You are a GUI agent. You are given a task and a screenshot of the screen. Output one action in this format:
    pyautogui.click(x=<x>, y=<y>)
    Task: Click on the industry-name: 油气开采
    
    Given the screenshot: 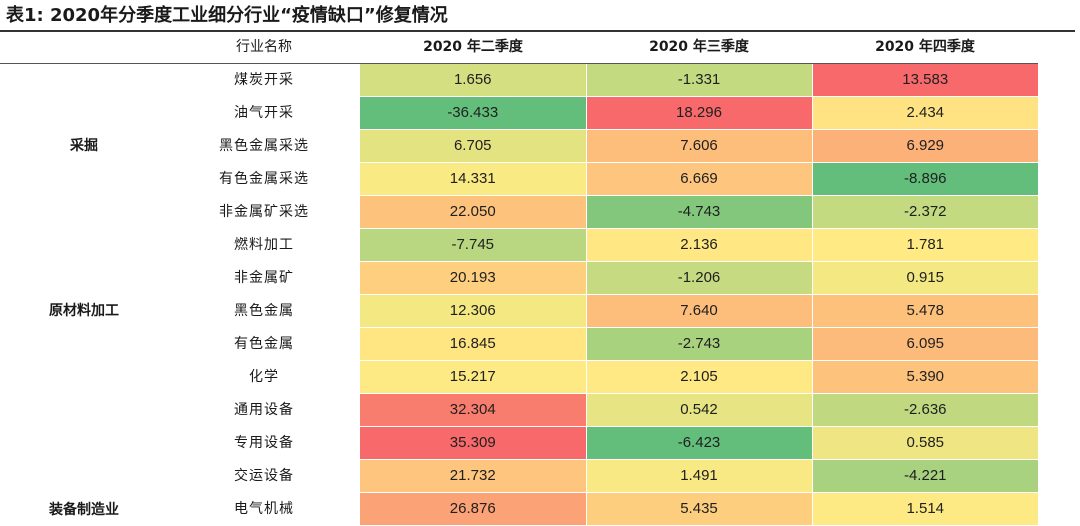 What is the action you would take?
    pyautogui.click(x=264, y=113)
    